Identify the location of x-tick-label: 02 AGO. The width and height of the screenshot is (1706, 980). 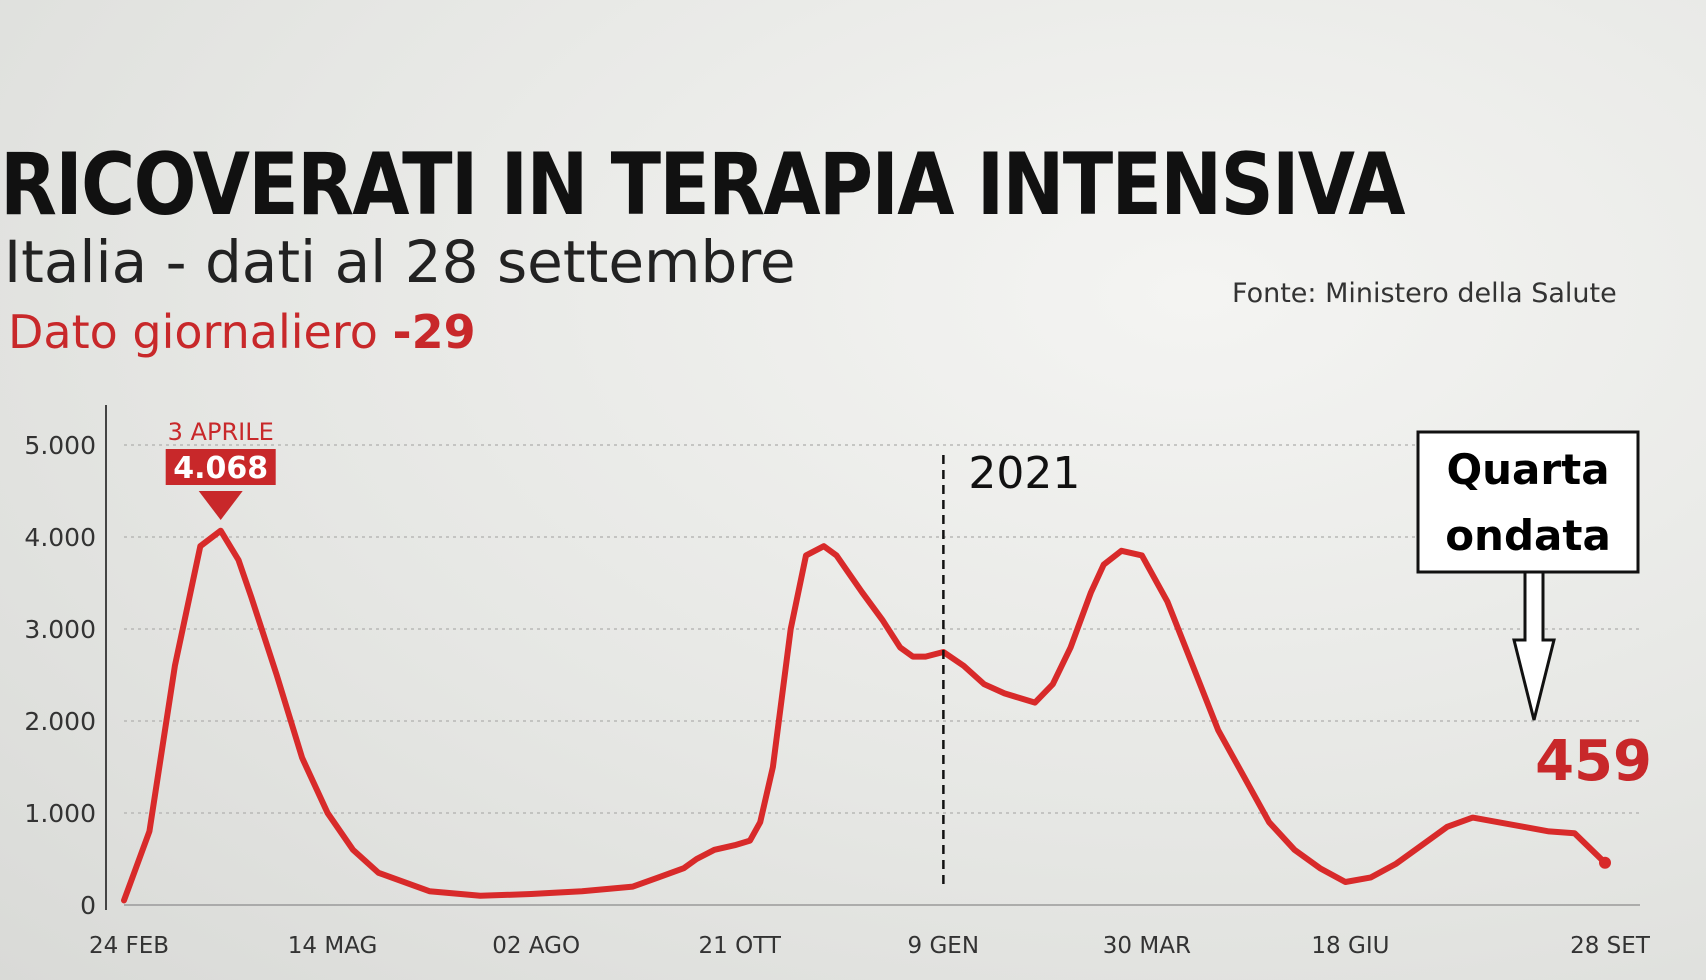
(536, 946).